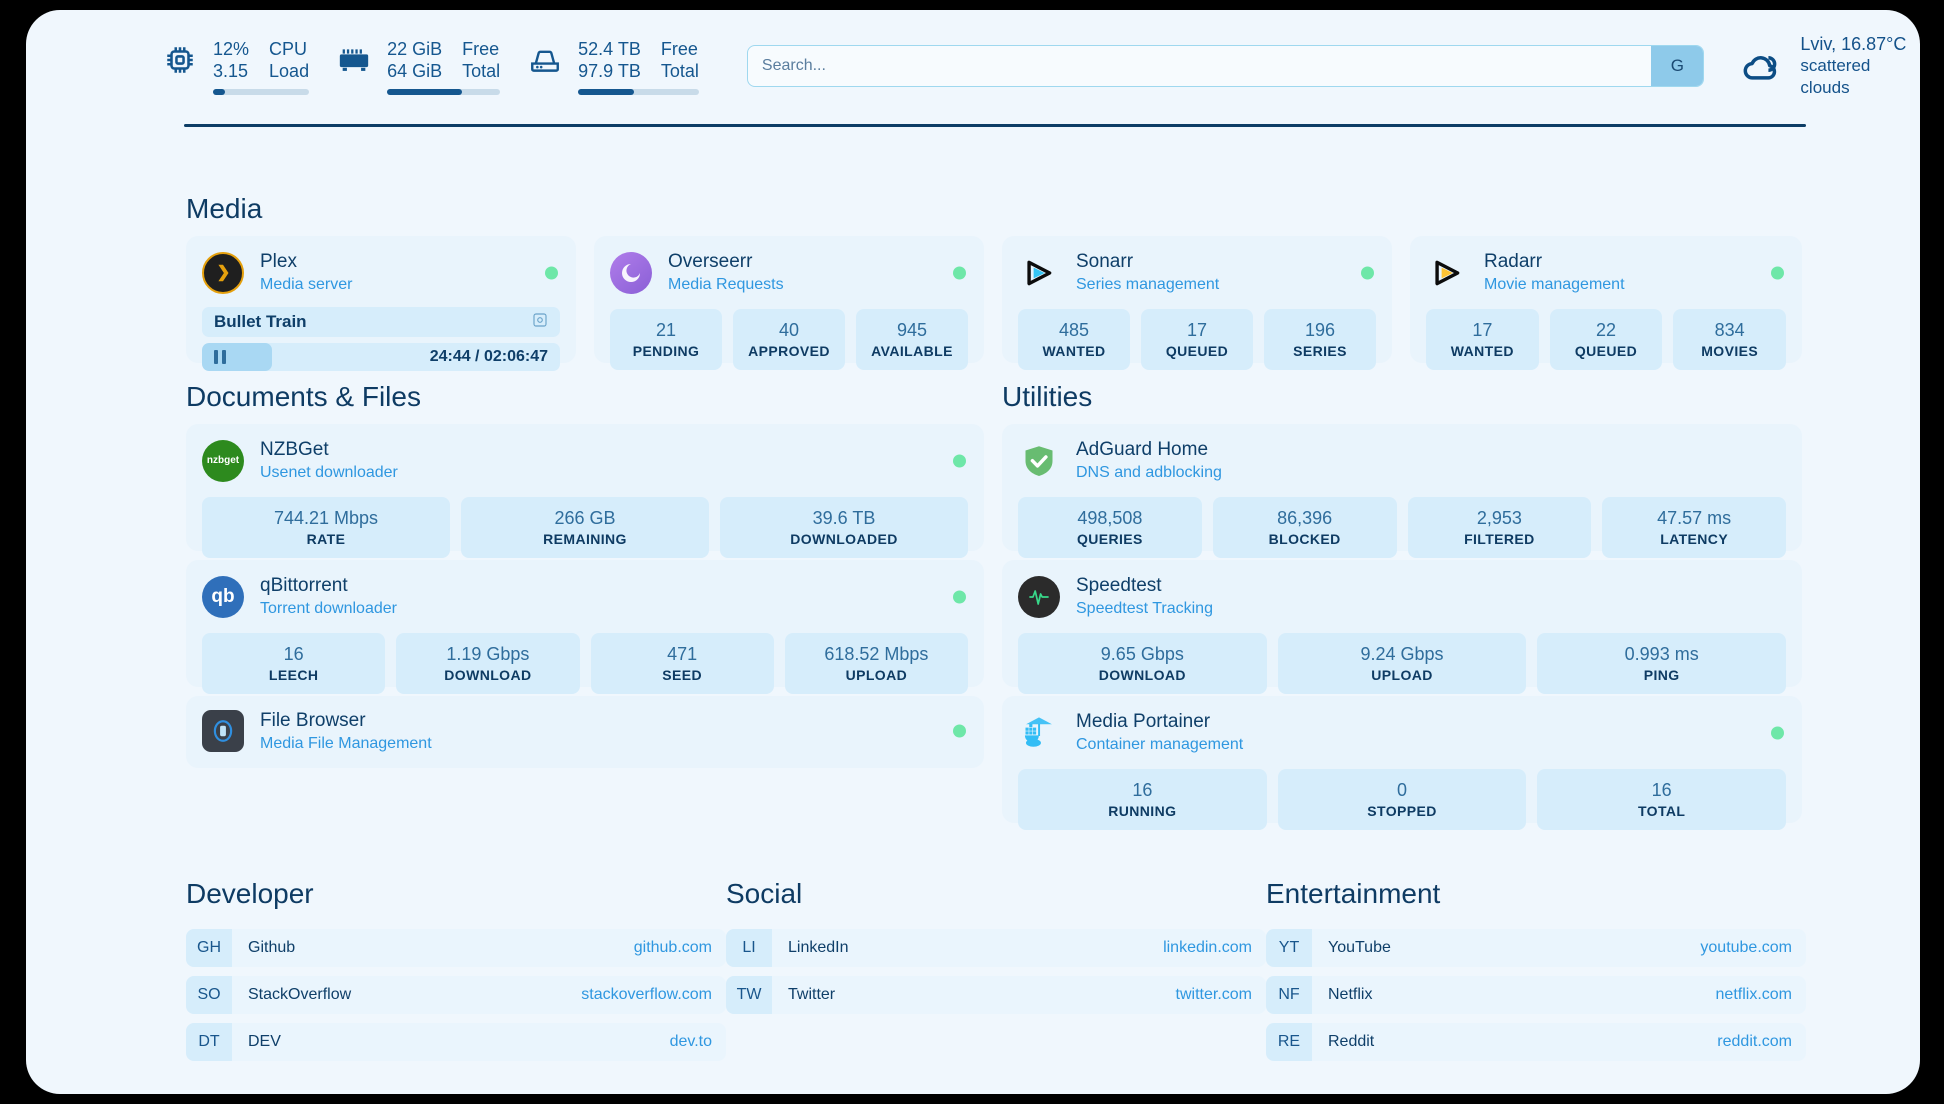  I want to click on sonarr-status-dot, so click(1367, 272).